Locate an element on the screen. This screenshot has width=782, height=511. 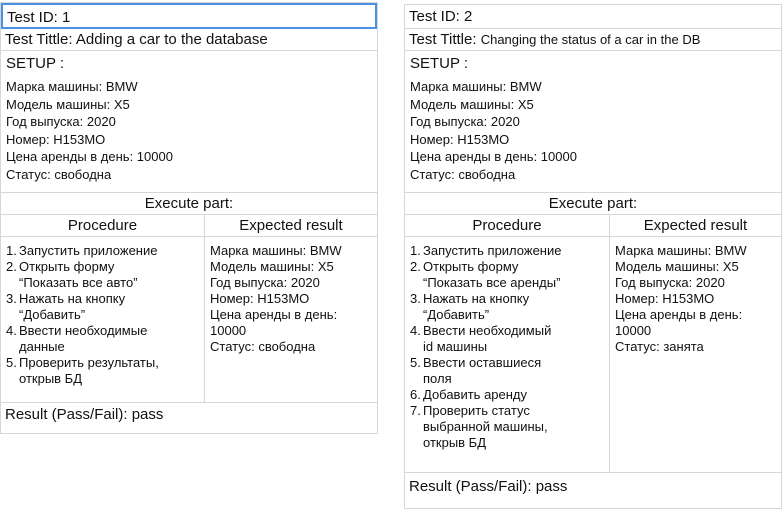
procedure-step: 4. Ввести необходимый id машины is located at coordinates (481, 338).